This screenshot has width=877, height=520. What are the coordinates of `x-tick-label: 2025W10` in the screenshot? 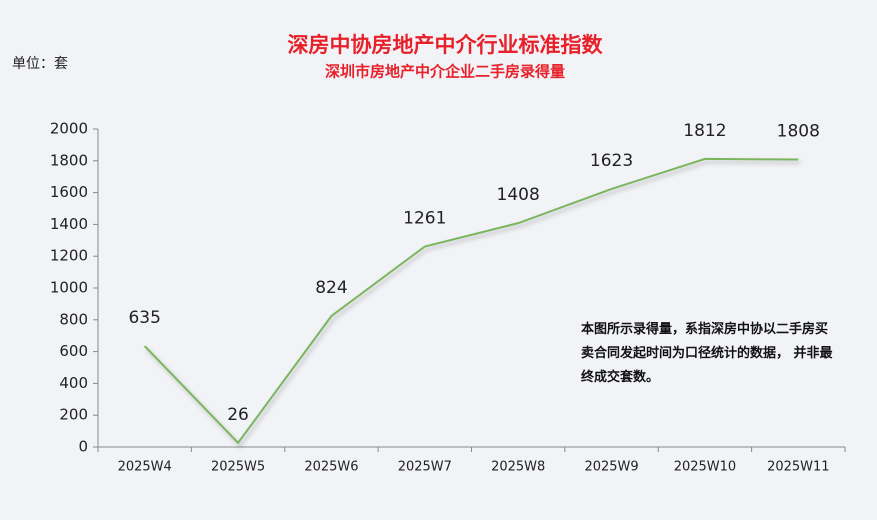 It's located at (705, 467).